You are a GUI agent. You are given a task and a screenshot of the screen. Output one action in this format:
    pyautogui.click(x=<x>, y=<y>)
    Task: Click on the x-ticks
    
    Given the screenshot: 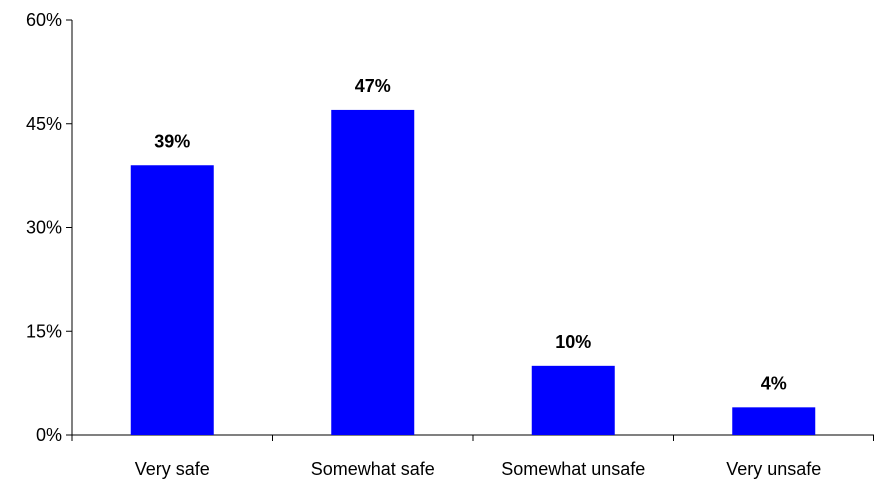 What is the action you would take?
    pyautogui.click(x=472, y=438)
    